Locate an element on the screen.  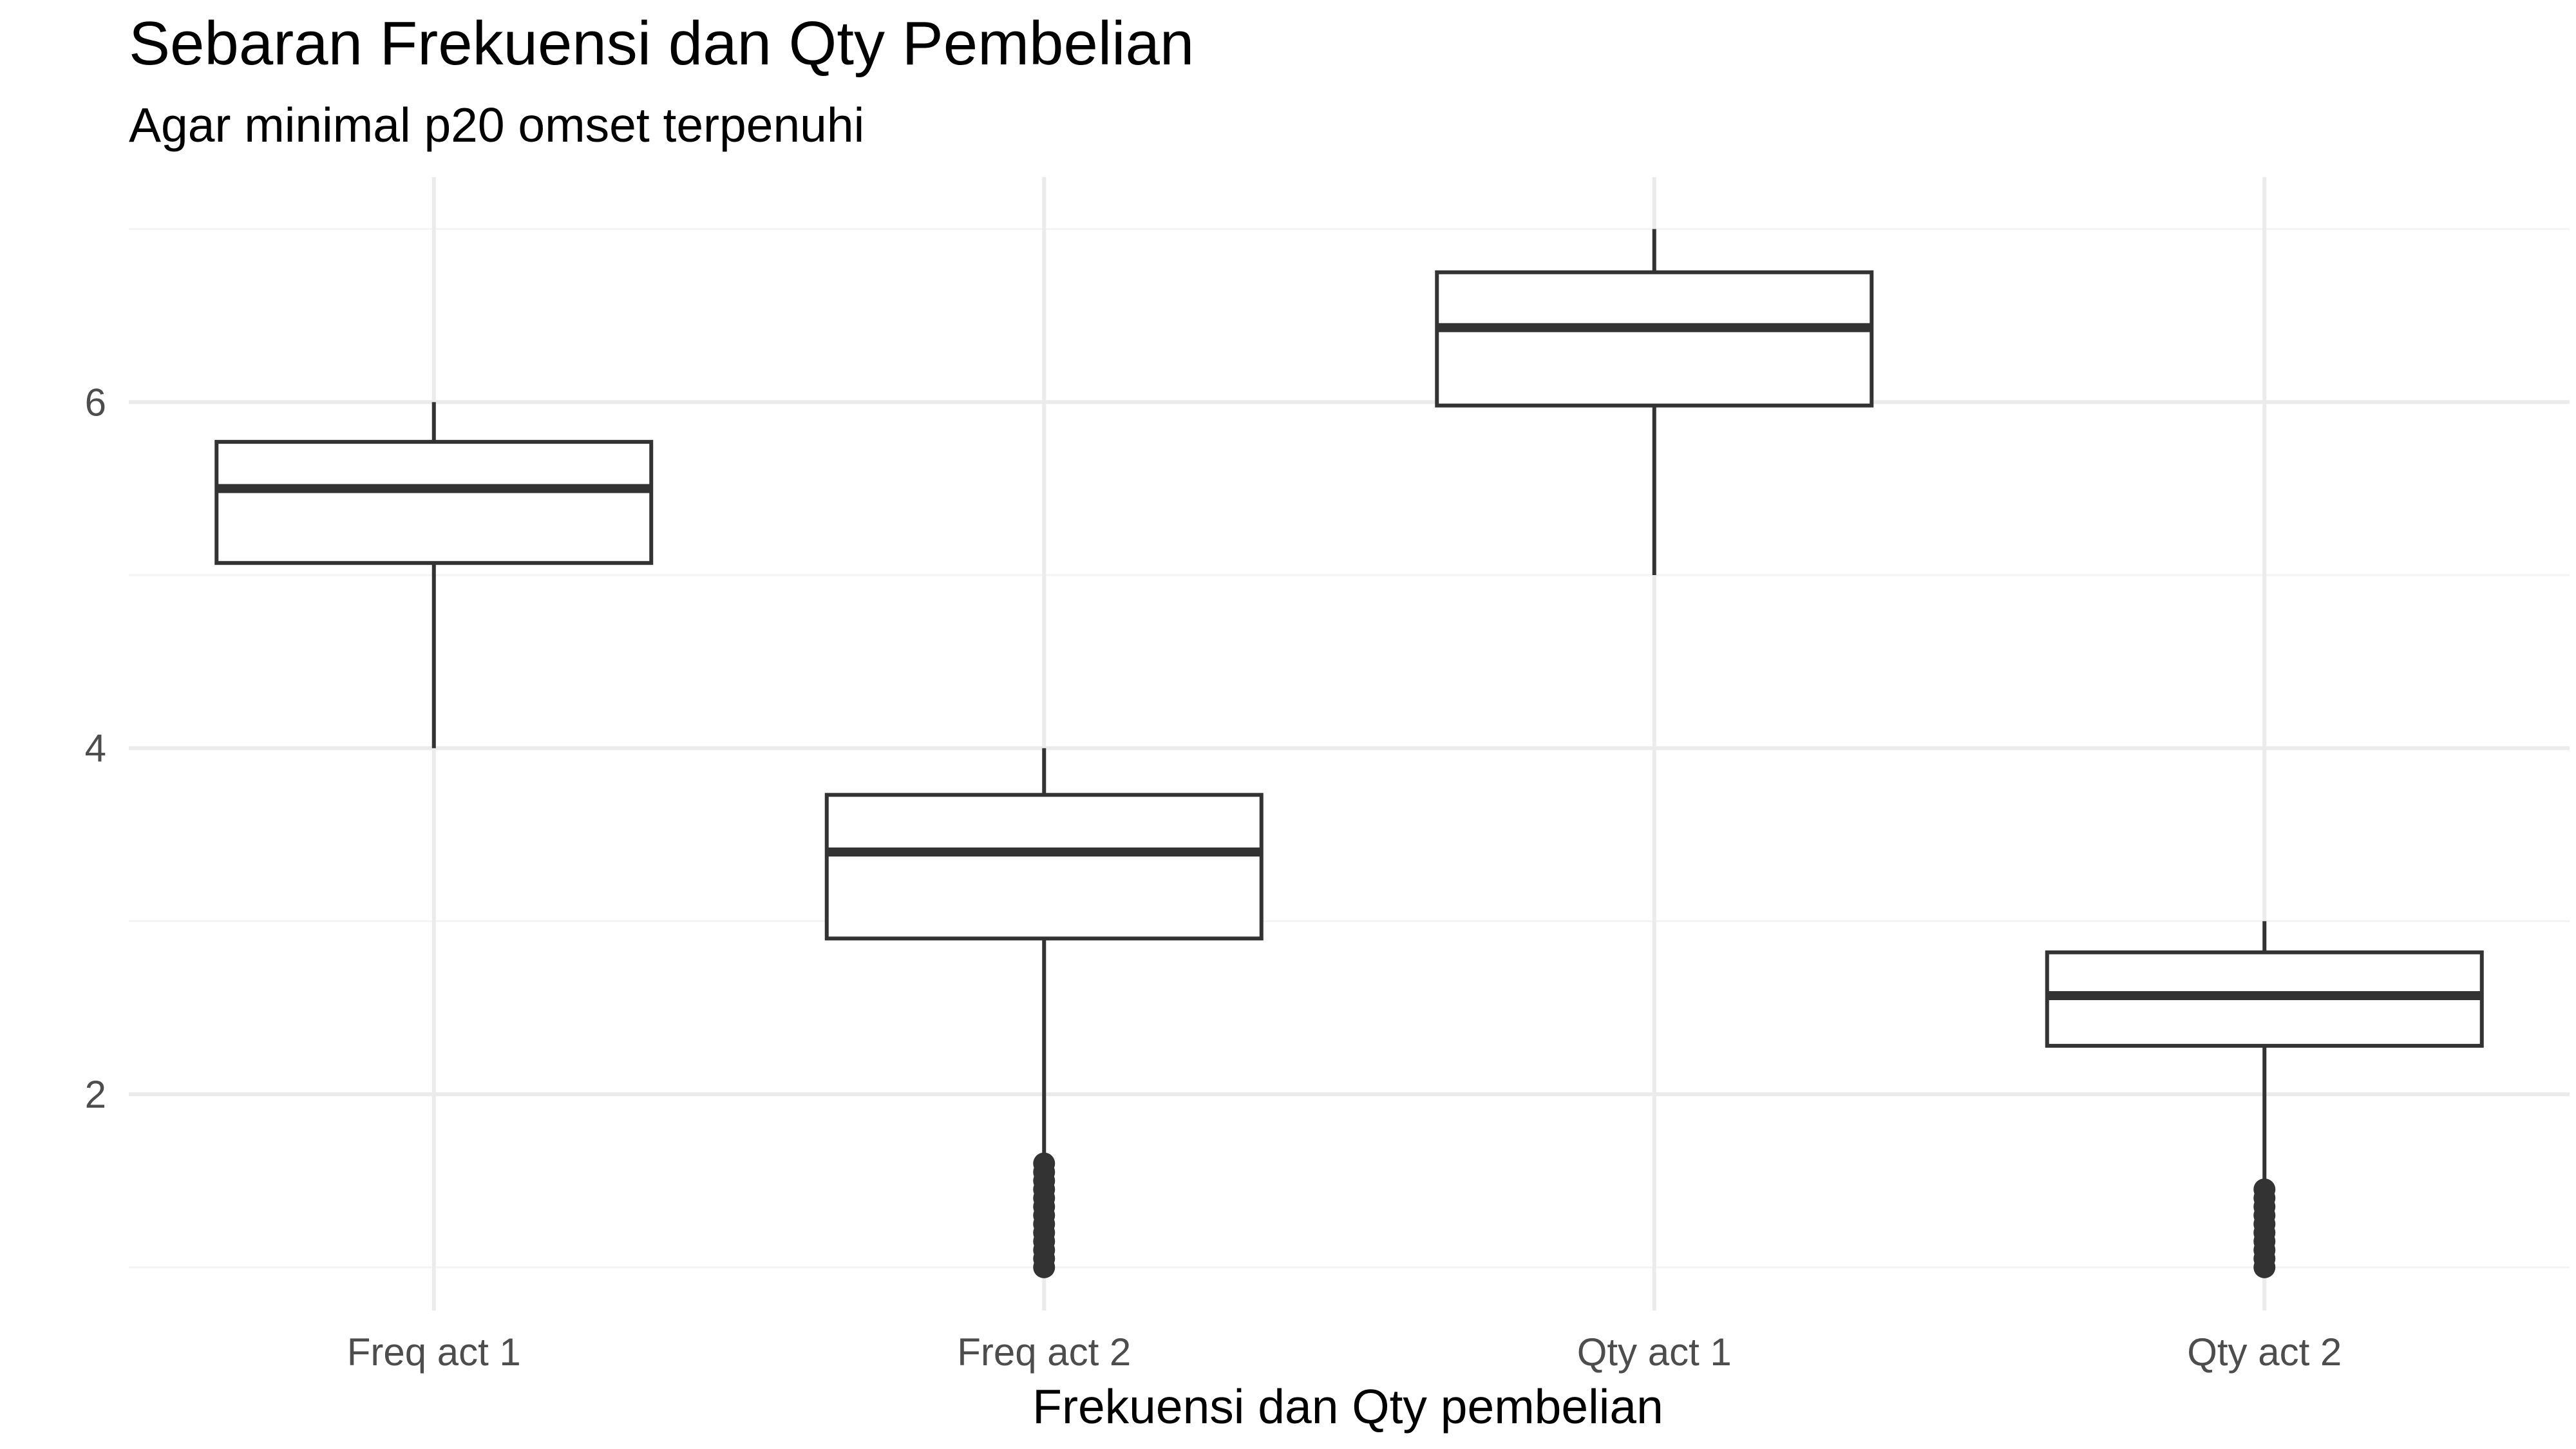
x-axis-ticks: Freq act 1 Freq act 2 Qty act 1 Qty act 2 is located at coordinates (1345, 1352).